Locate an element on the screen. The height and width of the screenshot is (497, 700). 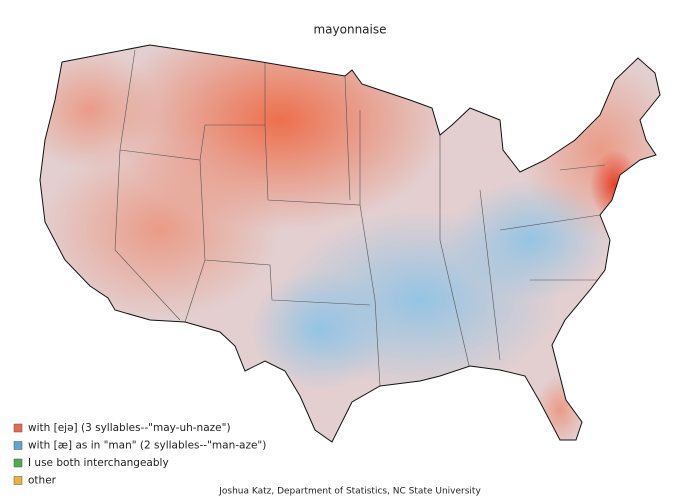
legend-label: with [ejə] (3 syllables--"may-uh-naze") is located at coordinates (129, 428).